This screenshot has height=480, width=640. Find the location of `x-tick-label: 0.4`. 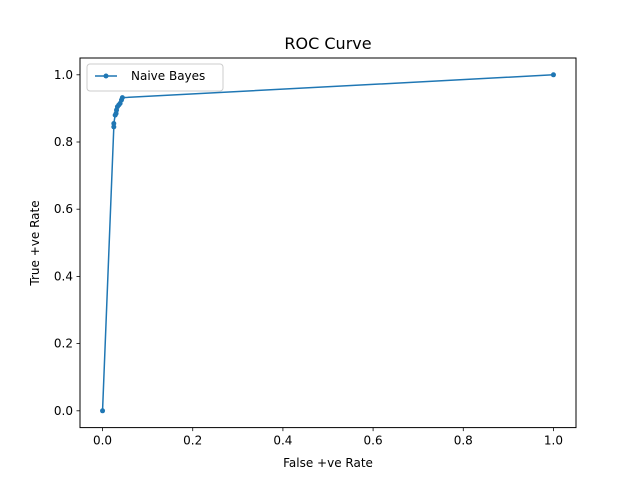

x-tick-label: 0.4 is located at coordinates (282, 441).